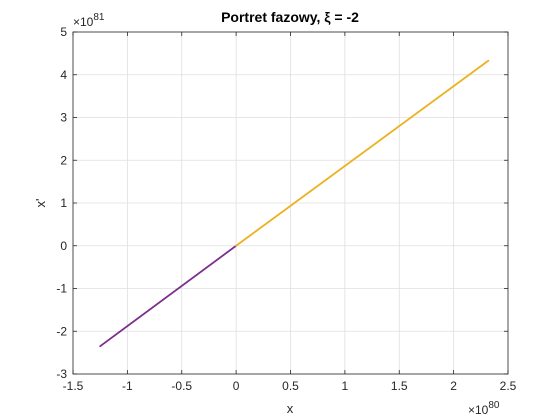  What do you see at coordinates (63, 203) in the screenshot?
I see `y-tick-label: 1` at bounding box center [63, 203].